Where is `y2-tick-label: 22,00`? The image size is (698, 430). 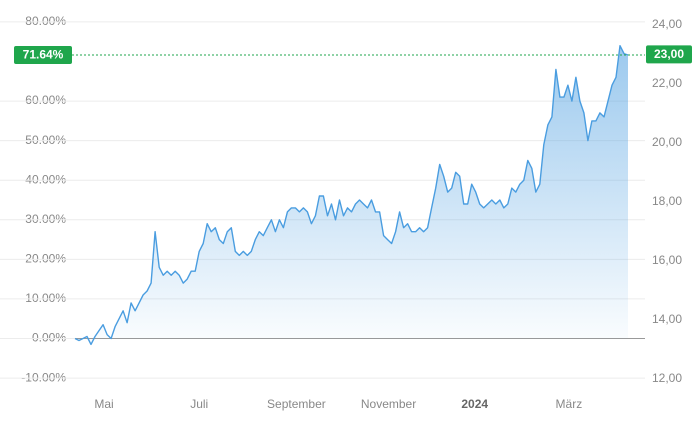 y2-tick-label: 22,00 is located at coordinates (667, 83).